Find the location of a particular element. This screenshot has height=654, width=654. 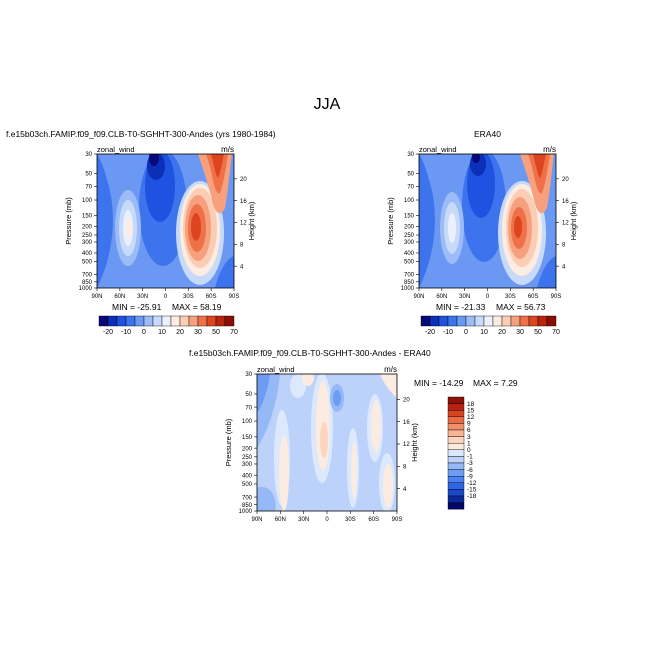

colorbar-label: 18 is located at coordinates (471, 404).